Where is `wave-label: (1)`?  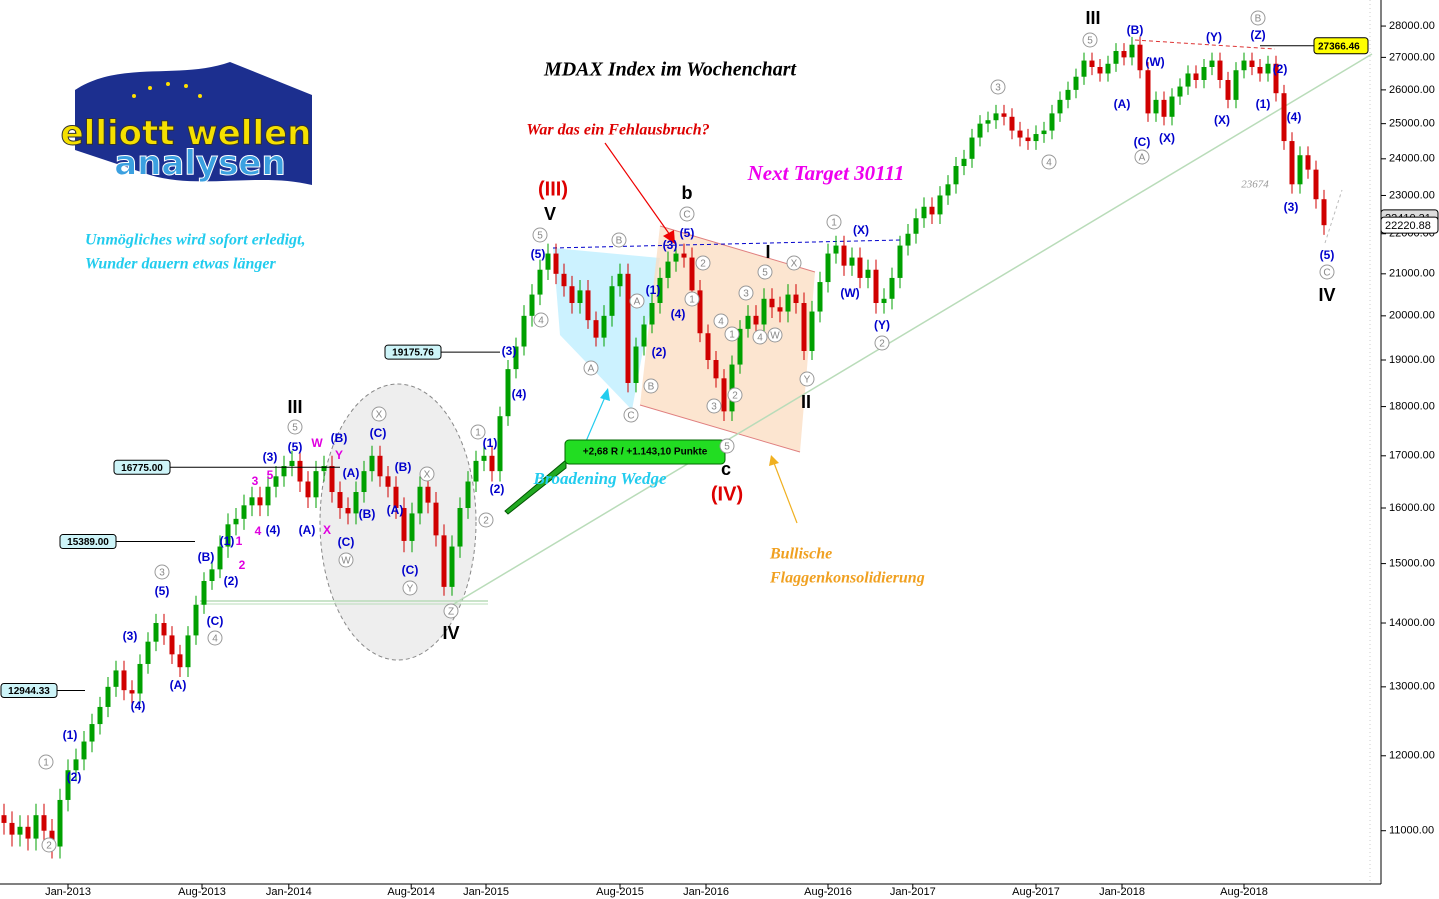 wave-label: (1) is located at coordinates (227, 541).